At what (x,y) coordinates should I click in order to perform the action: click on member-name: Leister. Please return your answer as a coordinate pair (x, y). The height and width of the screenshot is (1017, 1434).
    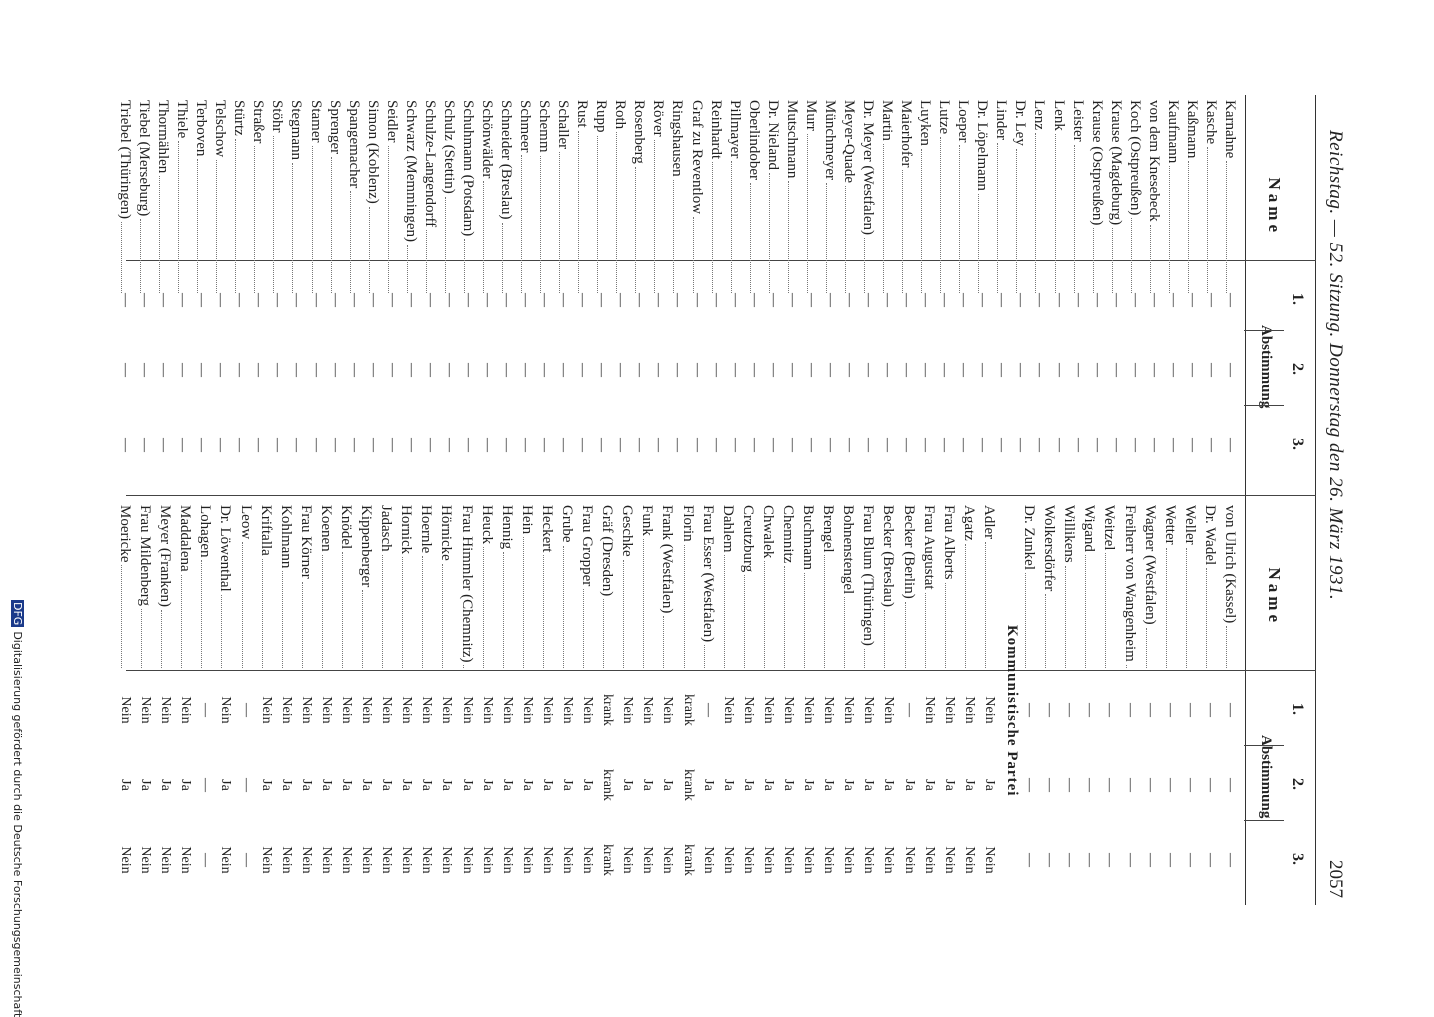
    Looking at the image, I should click on (1077, 121).